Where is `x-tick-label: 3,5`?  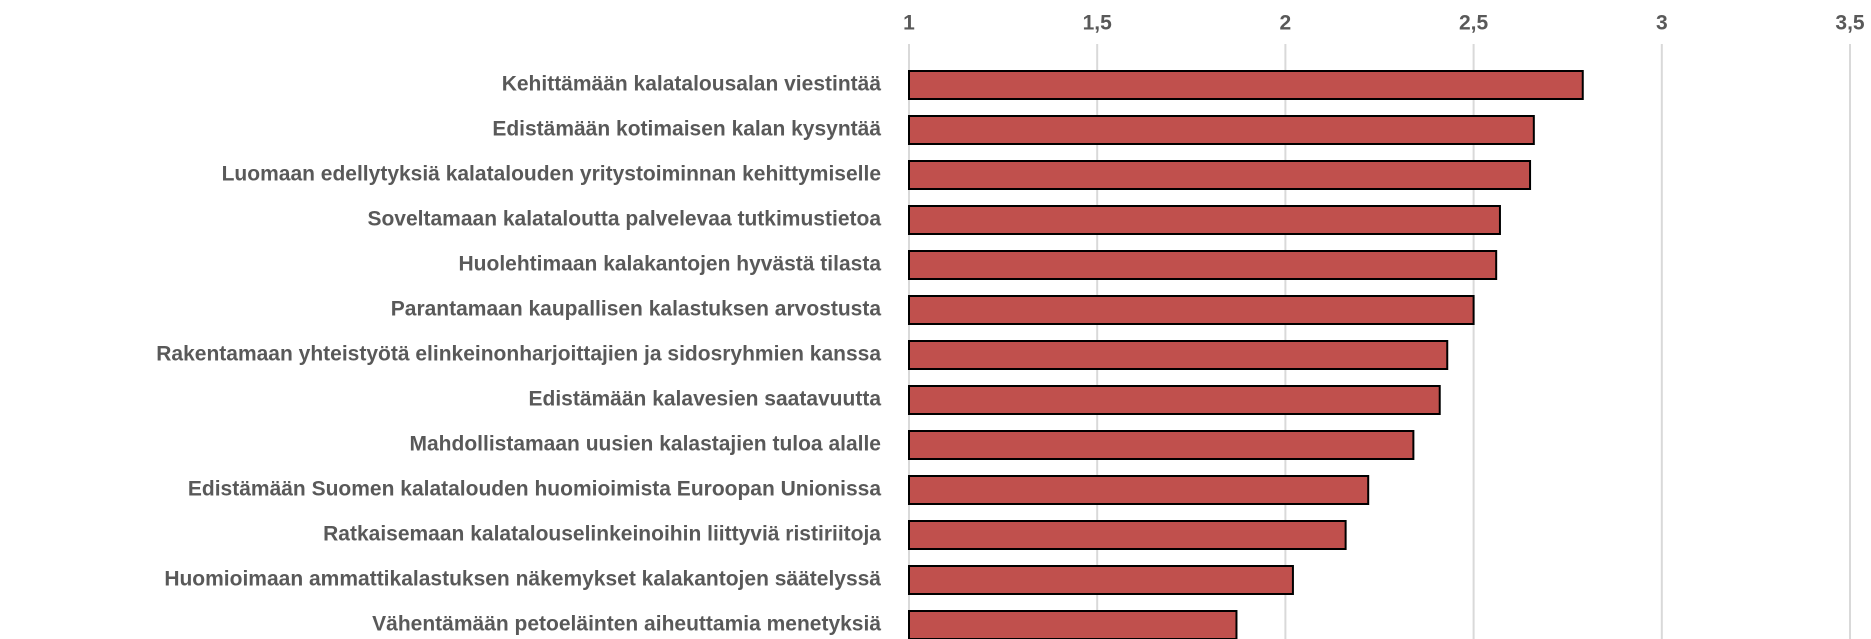
x-tick-label: 3,5 is located at coordinates (1850, 23).